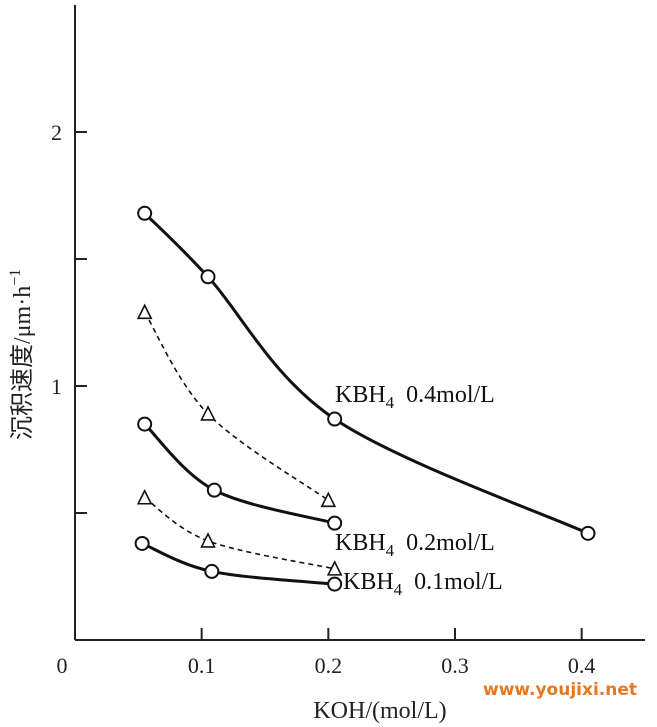  I want to click on x-tick-label: 0.3, so click(455, 665).